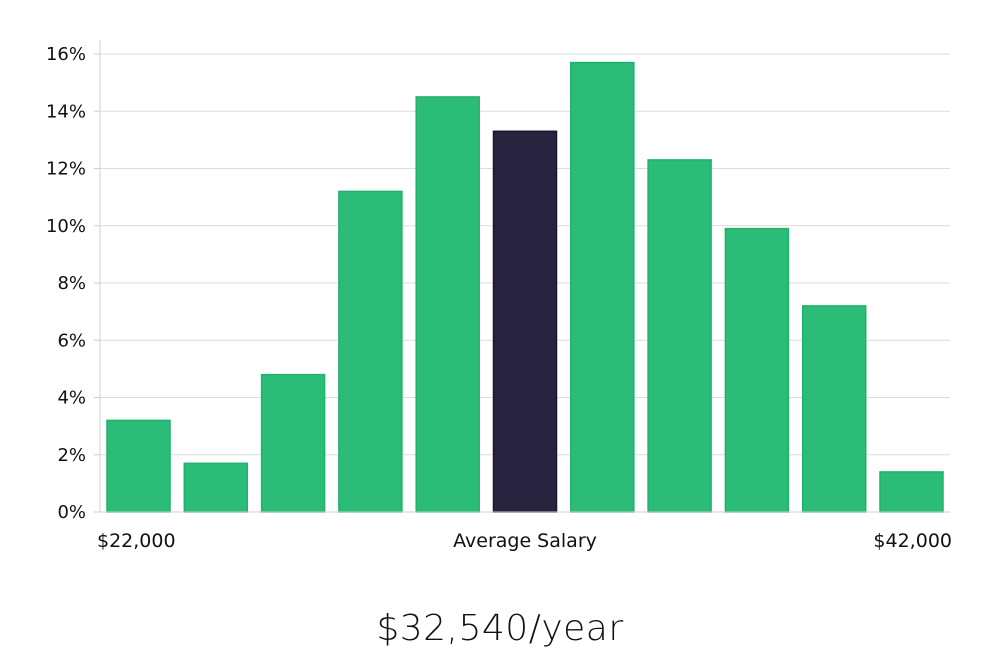 This screenshot has height=660, width=1000. Describe the element at coordinates (66, 54) in the screenshot. I see `y-tick-label: 16%` at that location.